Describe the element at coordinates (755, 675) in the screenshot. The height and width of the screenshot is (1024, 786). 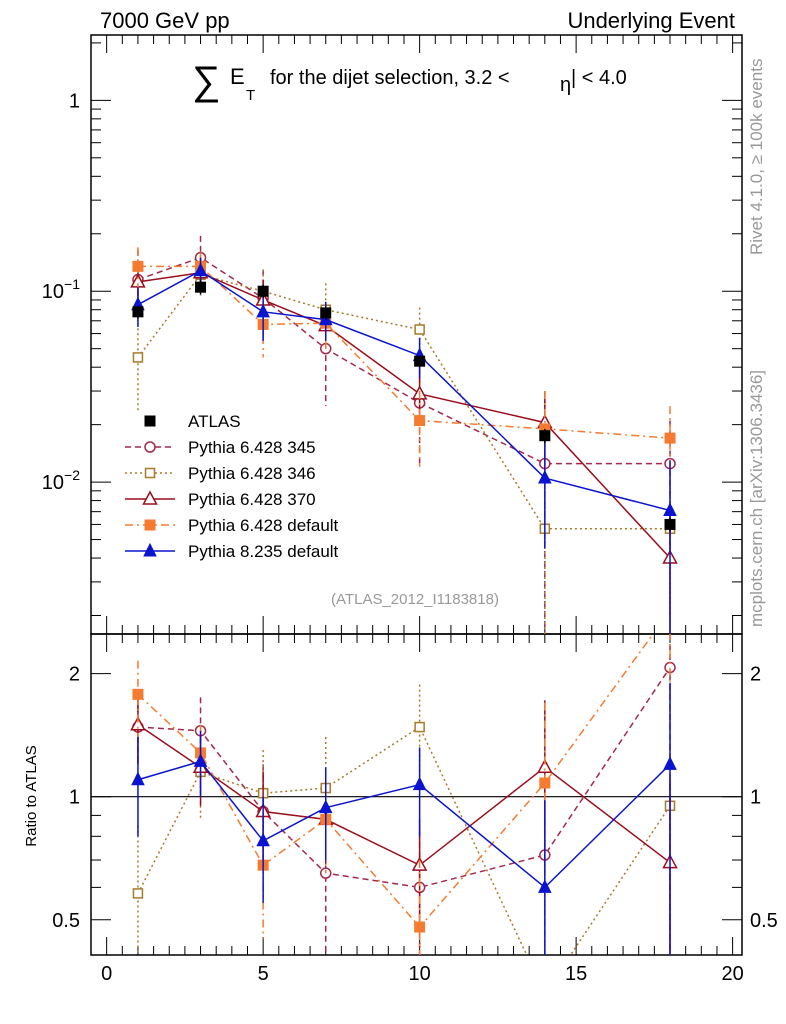
I see `ratio-y-tick-label-right: 2` at that location.